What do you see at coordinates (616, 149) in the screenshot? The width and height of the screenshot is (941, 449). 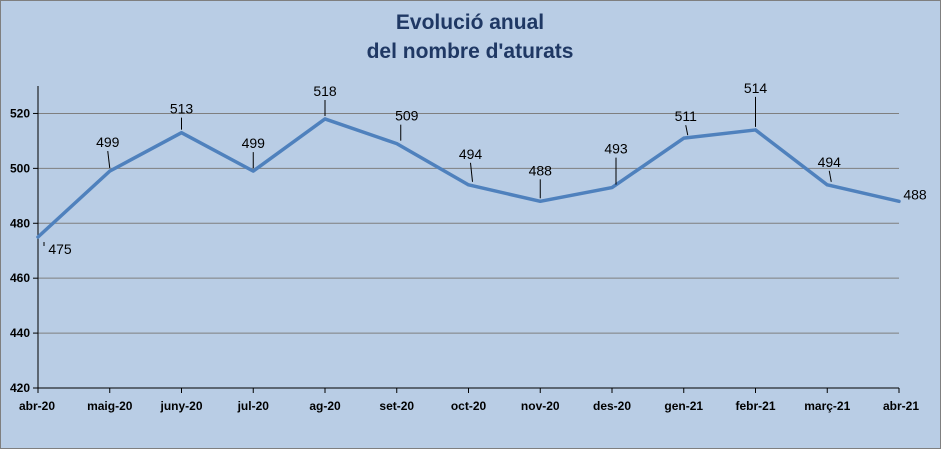 I see `data-label: 493` at bounding box center [616, 149].